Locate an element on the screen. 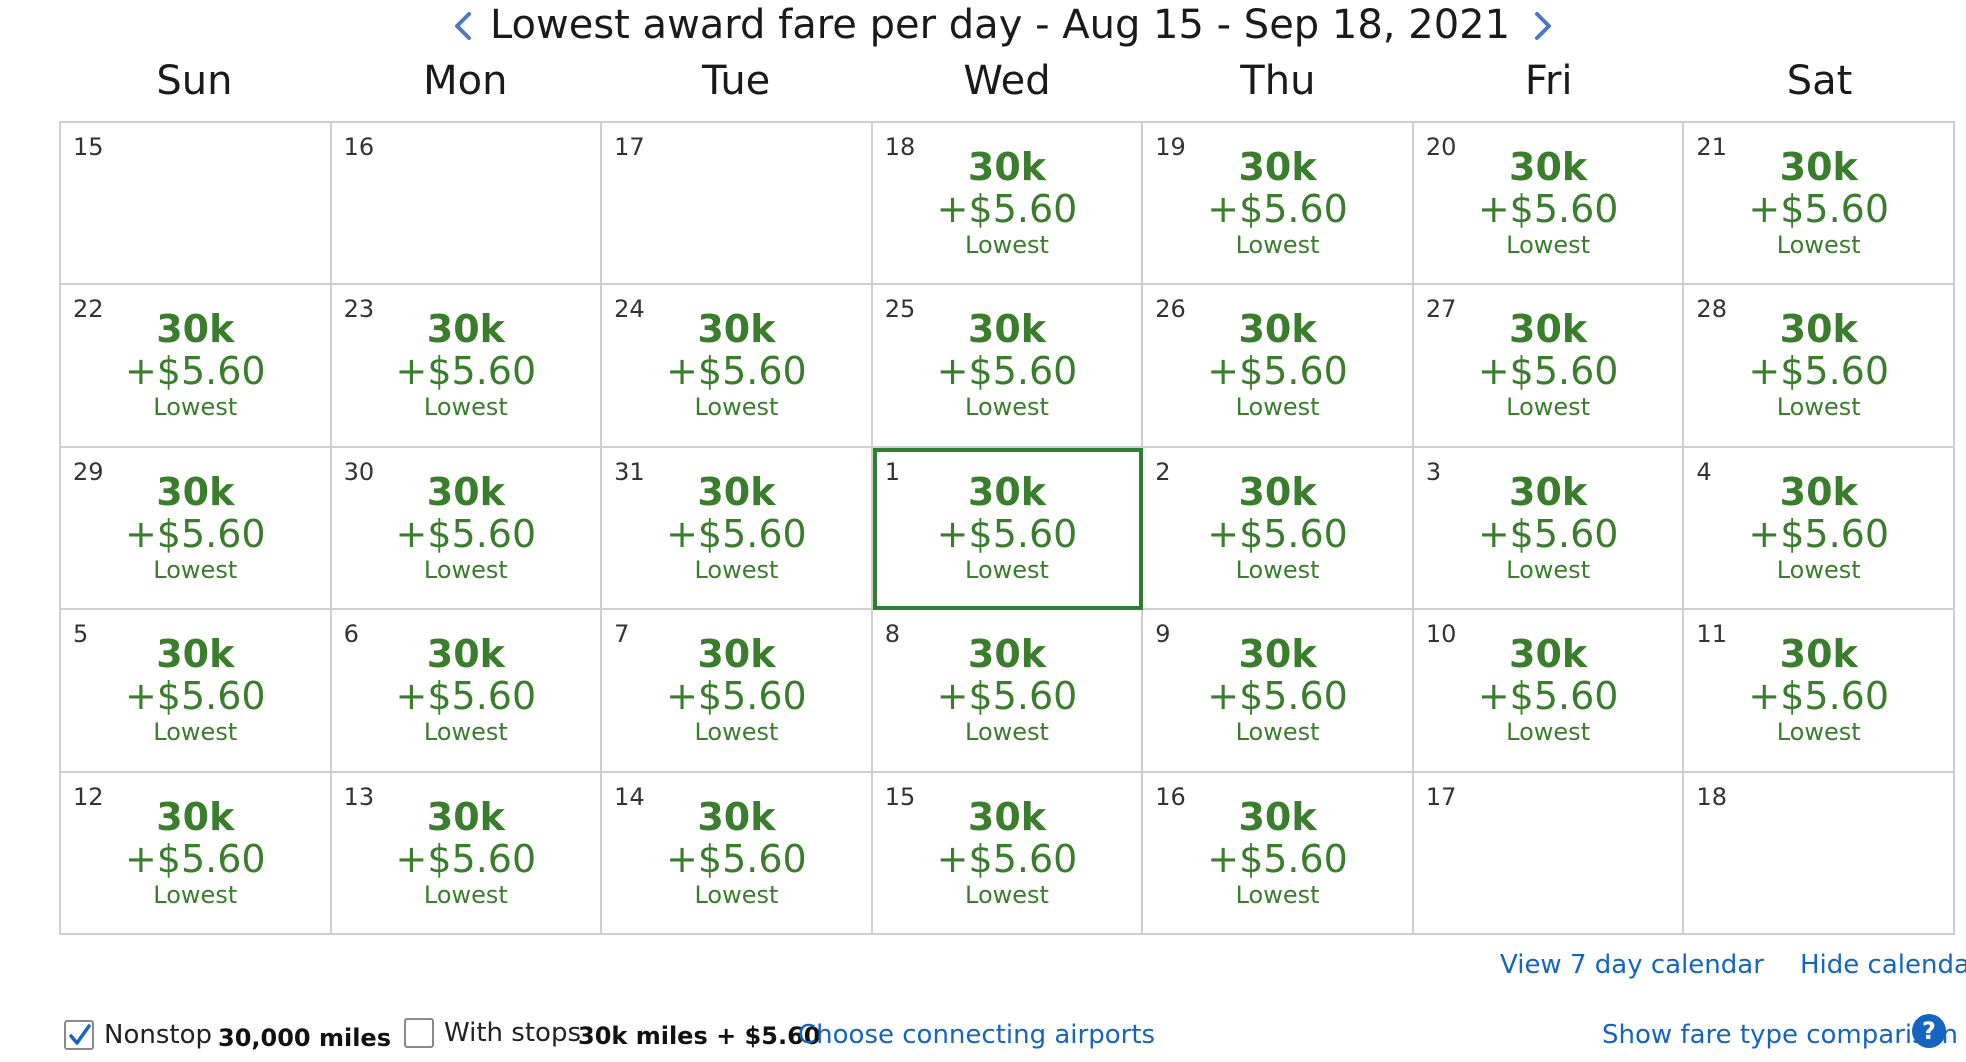  calendar-day-cell: 11 30k +$5.60 Lowest is located at coordinates (1819, 691).